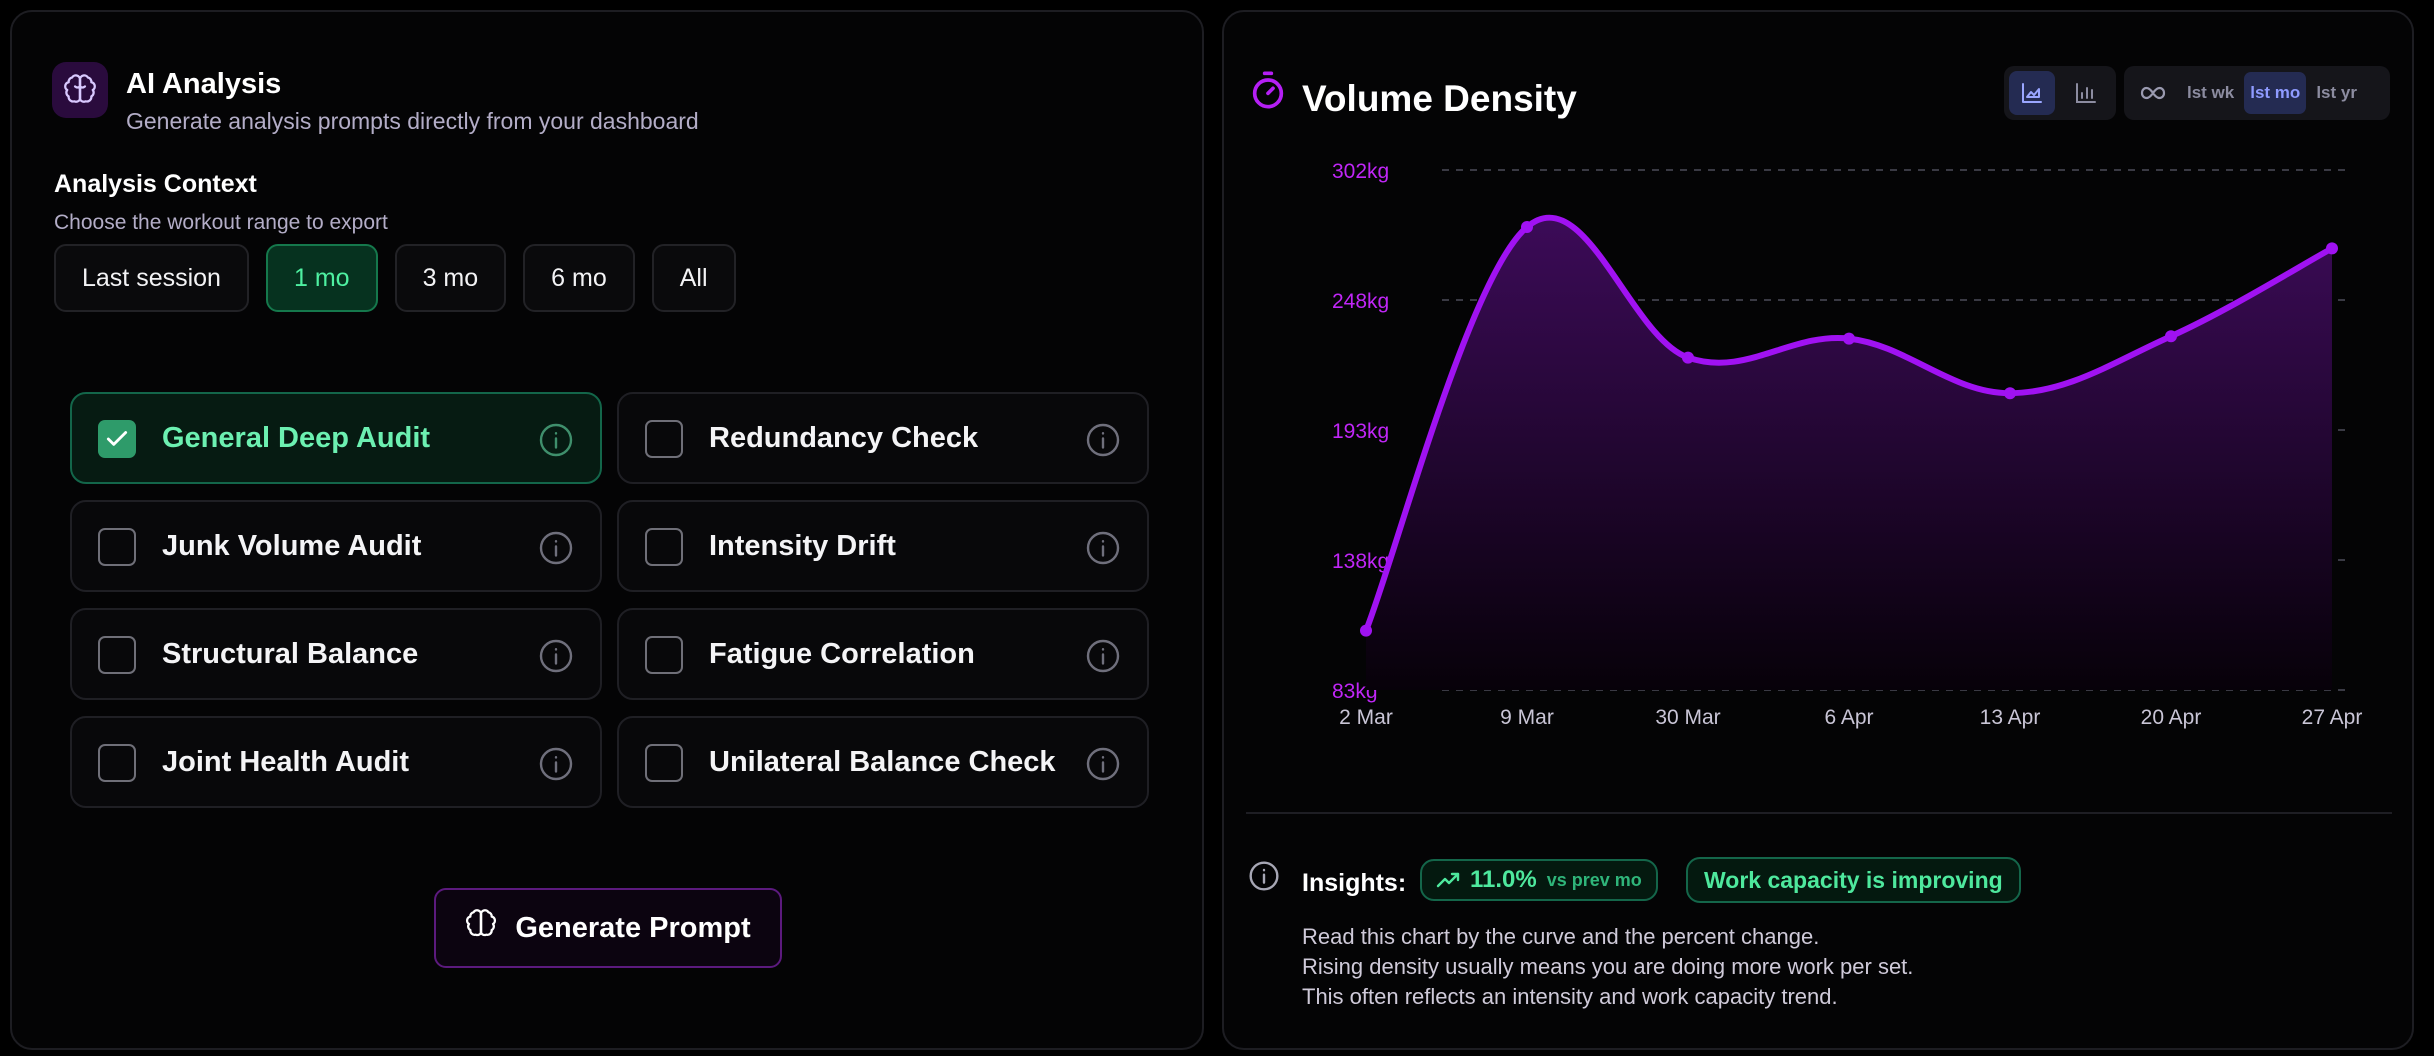  I want to click on period-selector: lst wk lst mo lst yr, so click(2257, 93).